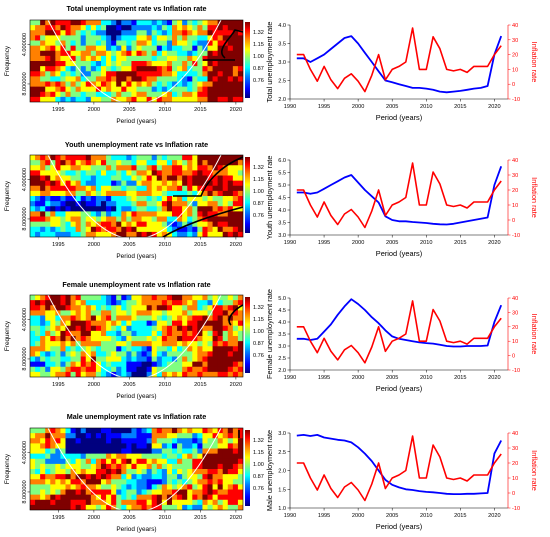 This screenshot has height=537, width=550. I want to click on legend-tick-label: 1.00, so click(258, 57).